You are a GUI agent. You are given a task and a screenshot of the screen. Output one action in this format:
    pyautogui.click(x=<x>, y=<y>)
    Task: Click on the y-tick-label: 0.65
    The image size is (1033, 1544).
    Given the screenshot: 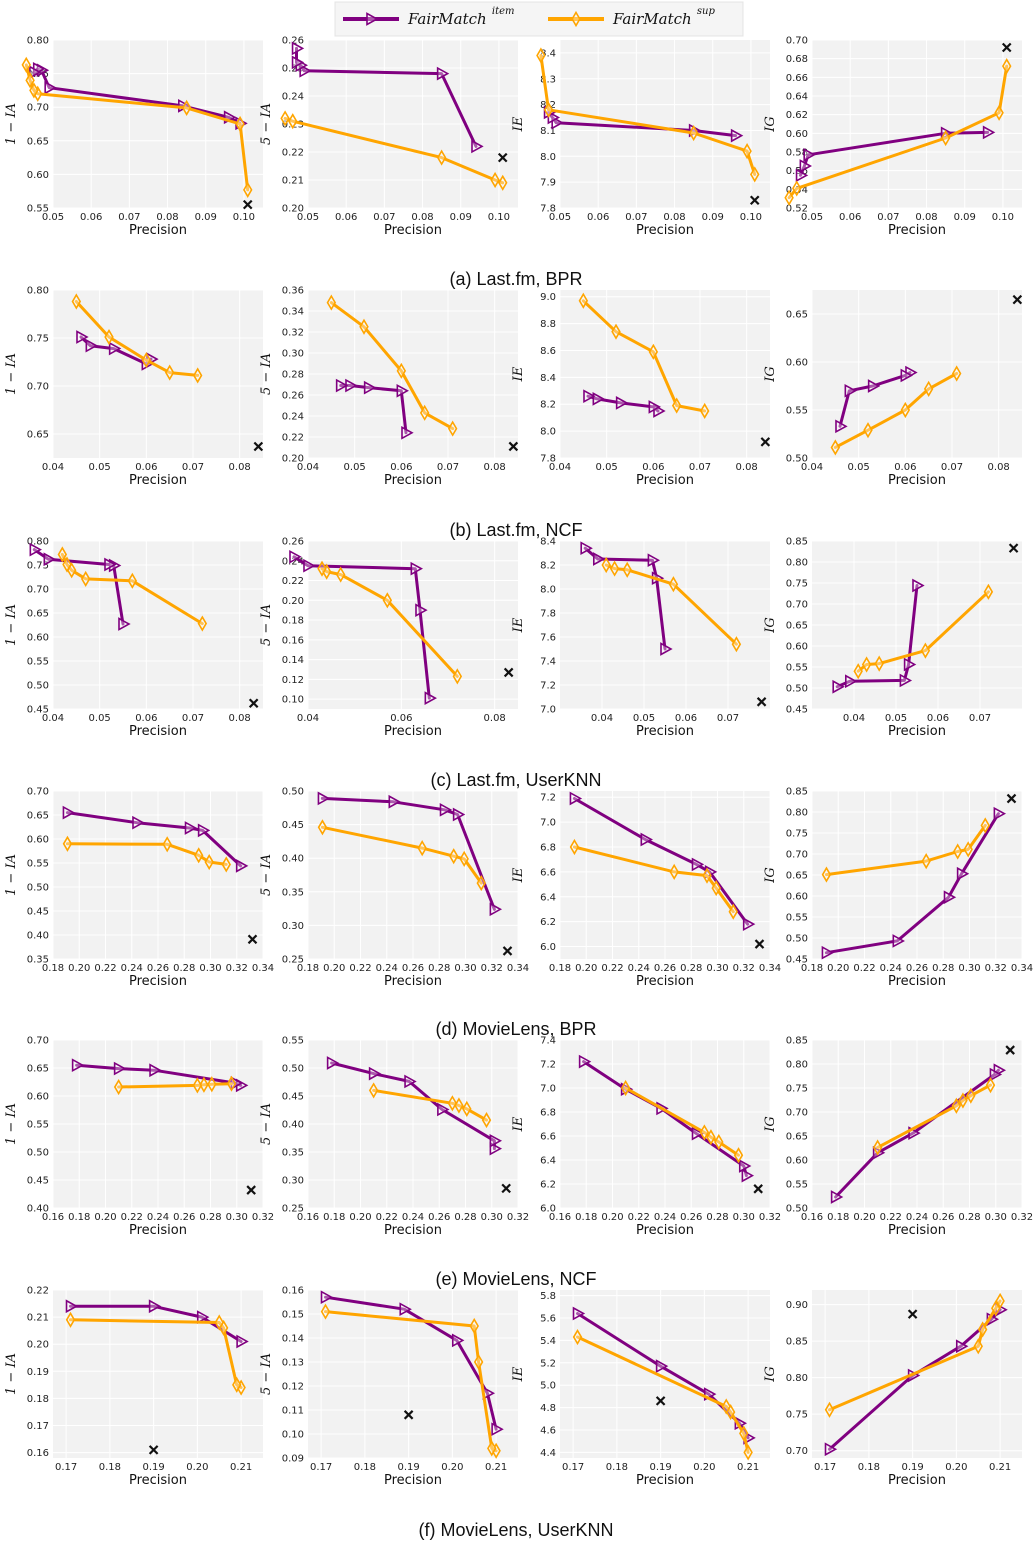 What is the action you would take?
    pyautogui.click(x=797, y=876)
    